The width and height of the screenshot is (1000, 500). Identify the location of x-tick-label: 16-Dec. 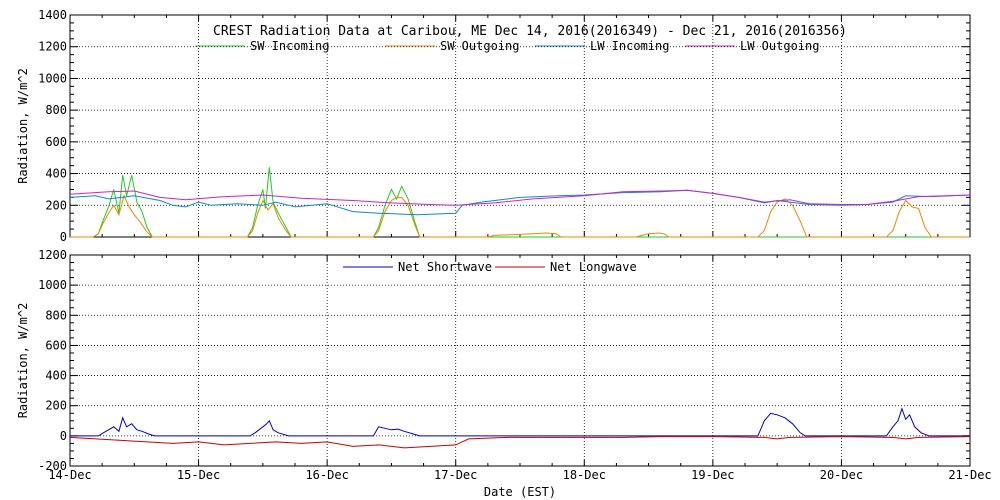
(326, 475).